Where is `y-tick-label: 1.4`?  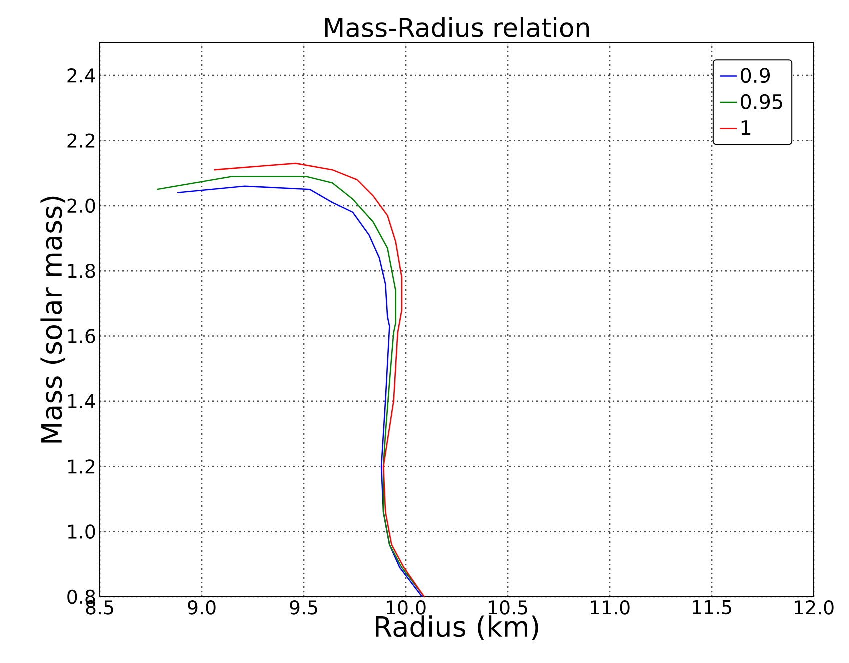
y-tick-label: 1.4 is located at coordinates (82, 401).